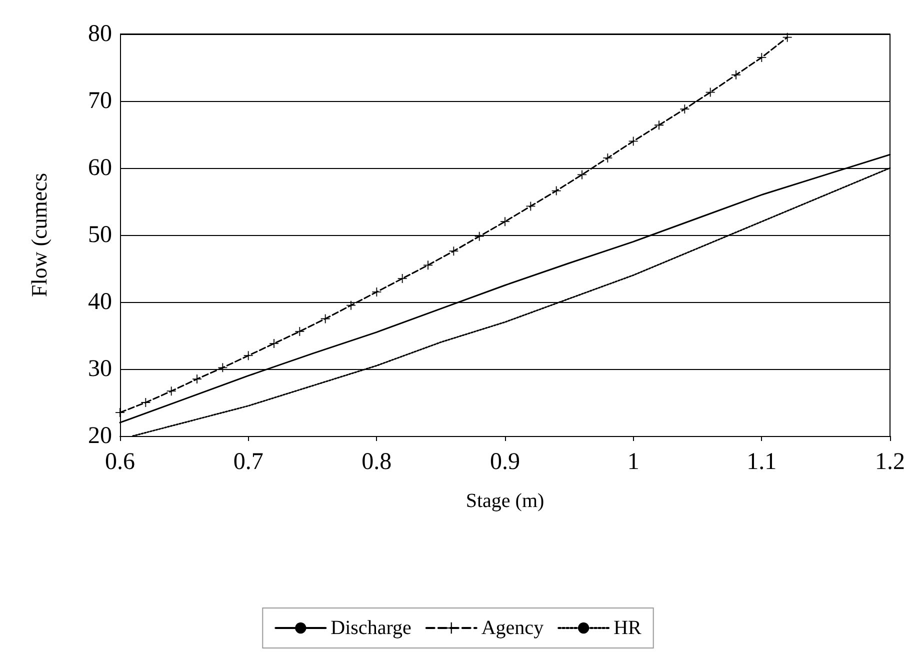 The height and width of the screenshot is (670, 917). What do you see at coordinates (100, 34) in the screenshot?
I see `y-tick-label: 80` at bounding box center [100, 34].